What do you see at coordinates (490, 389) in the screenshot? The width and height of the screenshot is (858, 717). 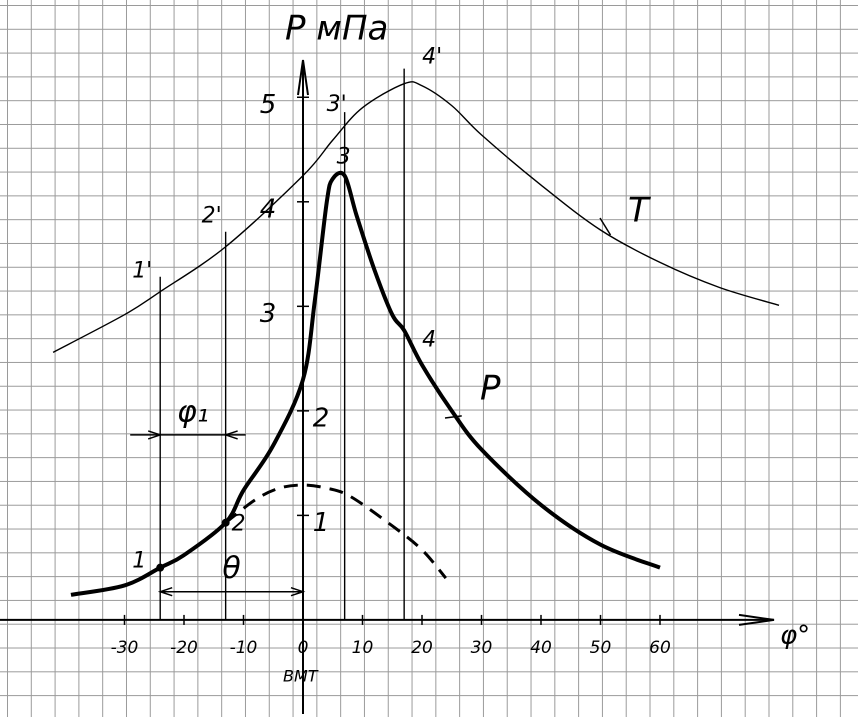 I see `series-label: P` at bounding box center [490, 389].